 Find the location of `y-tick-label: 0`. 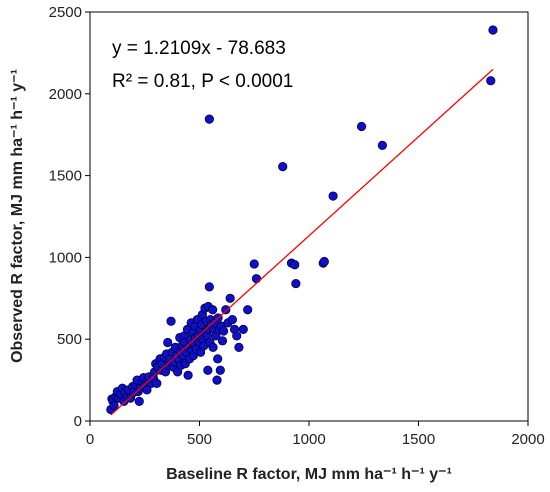

y-tick-label: 0 is located at coordinates (78, 421).